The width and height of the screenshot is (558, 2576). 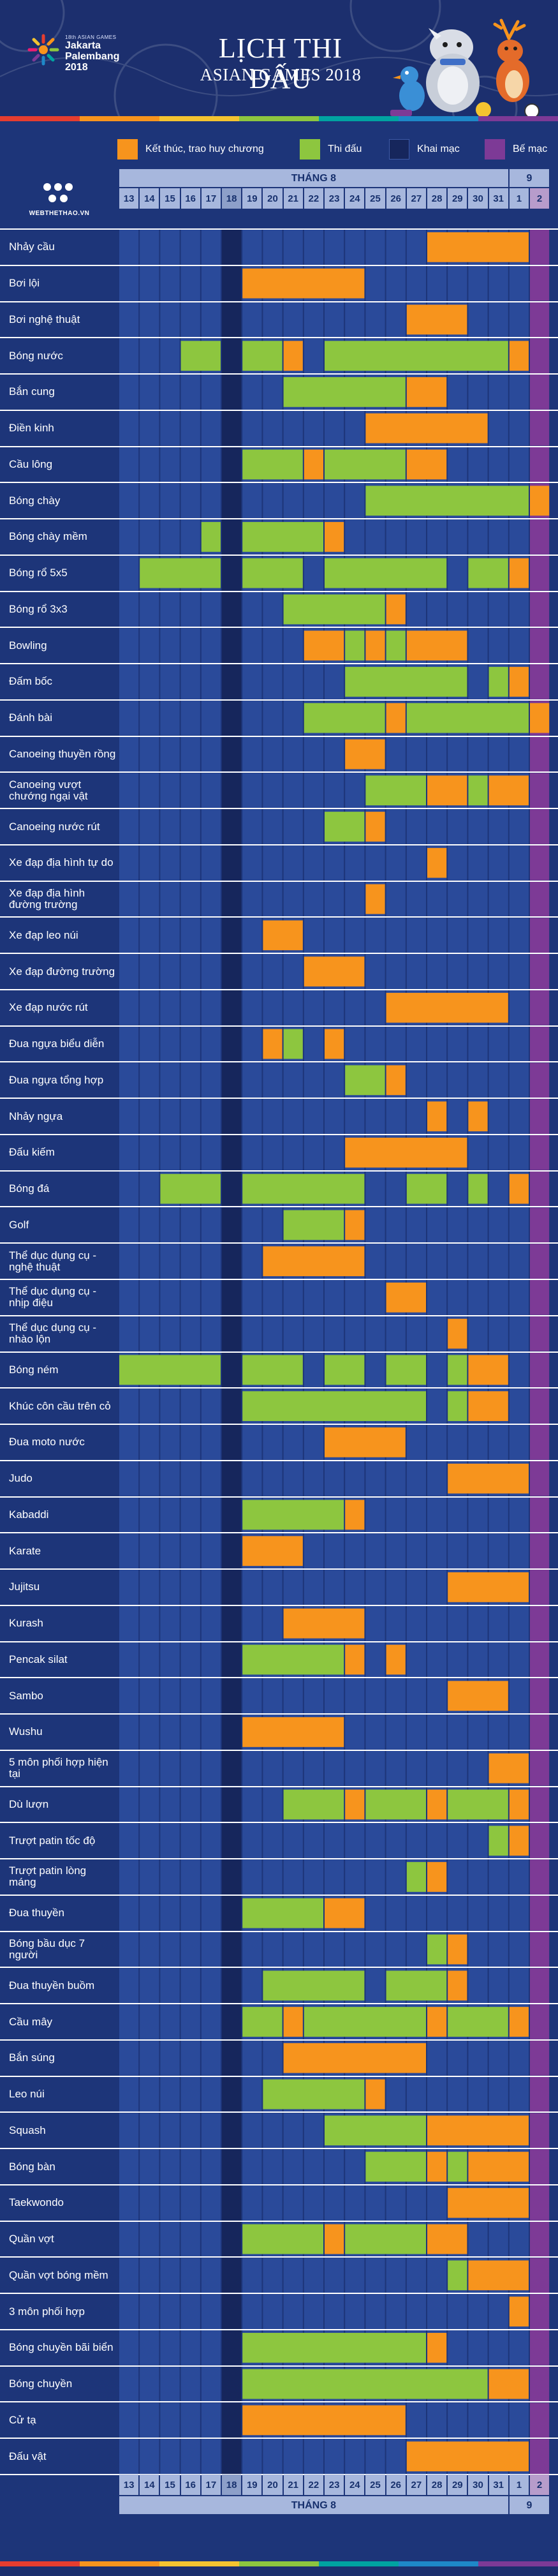 What do you see at coordinates (58, 1768) in the screenshot?
I see `sport-name: 5 môn phối hợp hiện tại` at bounding box center [58, 1768].